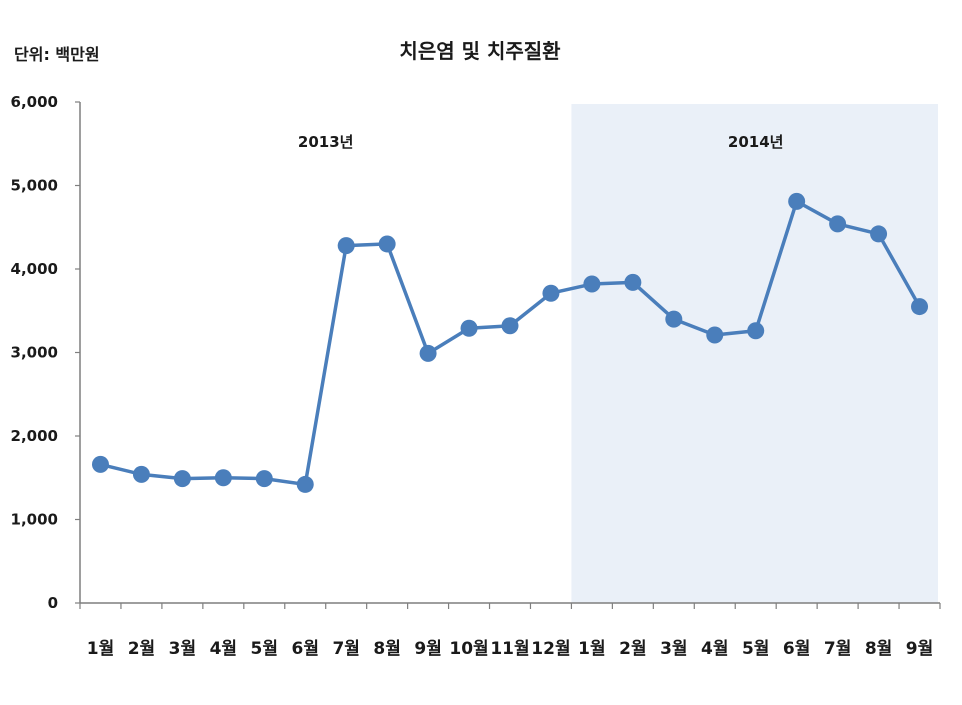 This screenshot has width=962, height=705. What do you see at coordinates (34, 269) in the screenshot?
I see `y-tick-label: 4,000` at bounding box center [34, 269].